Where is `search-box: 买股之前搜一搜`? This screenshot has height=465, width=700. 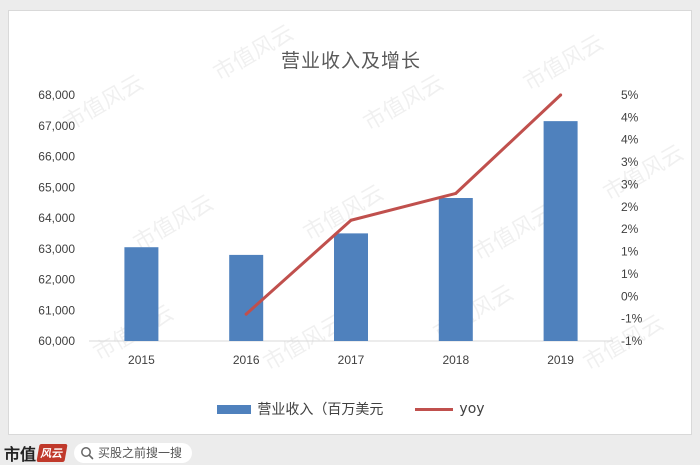 search-box: 买股之前搜一搜 is located at coordinates (133, 452).